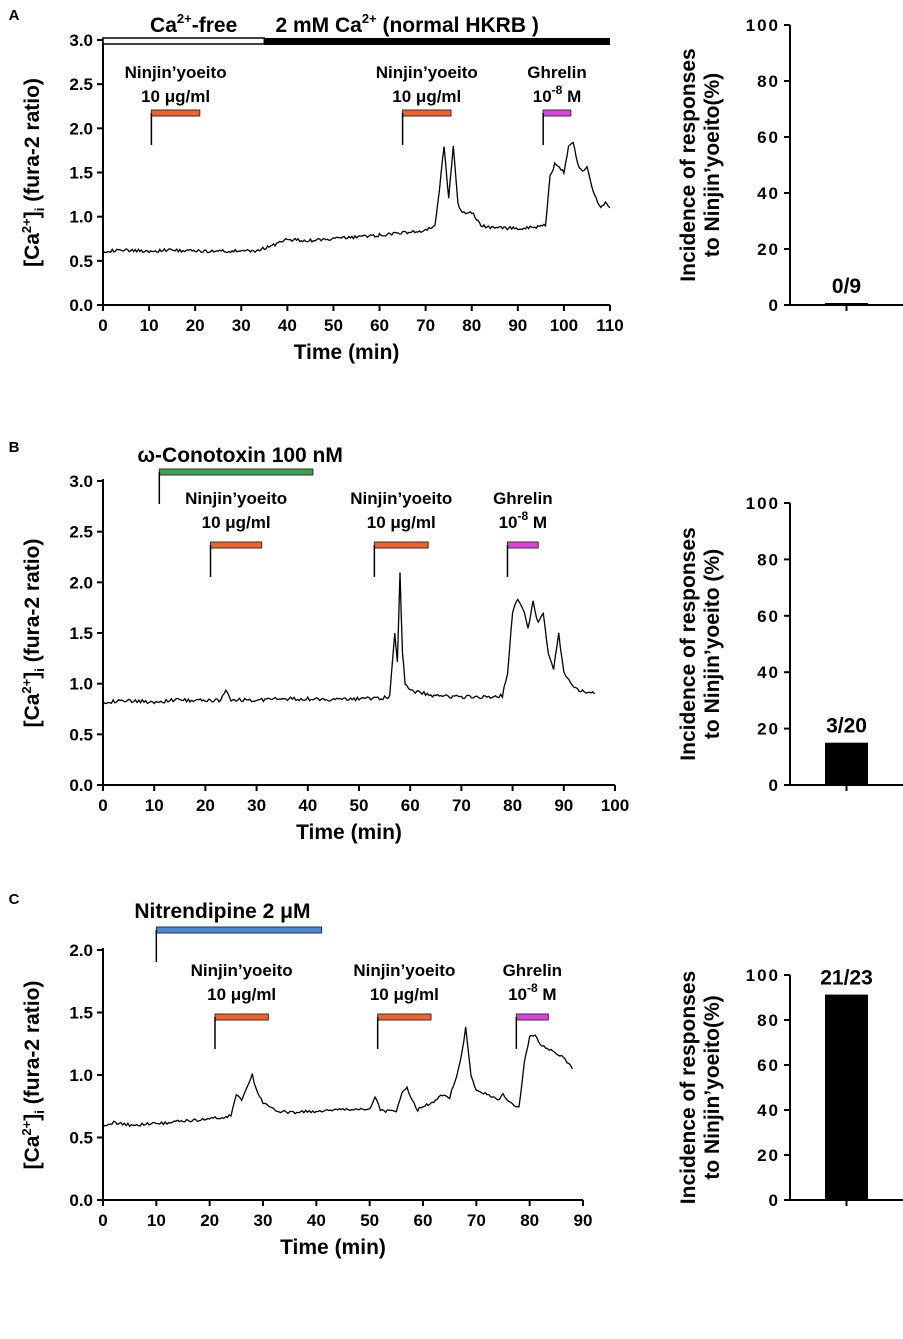 This screenshot has width=903, height=1339. What do you see at coordinates (846, 304) in the screenshot?
I see `incidence-bar` at bounding box center [846, 304].